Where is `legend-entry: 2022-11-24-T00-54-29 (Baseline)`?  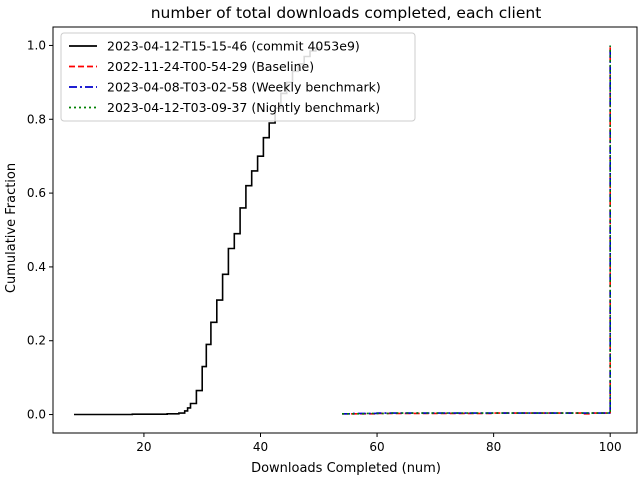
legend-entry: 2022-11-24-T00-54-29 (Baseline) is located at coordinates (210, 66).